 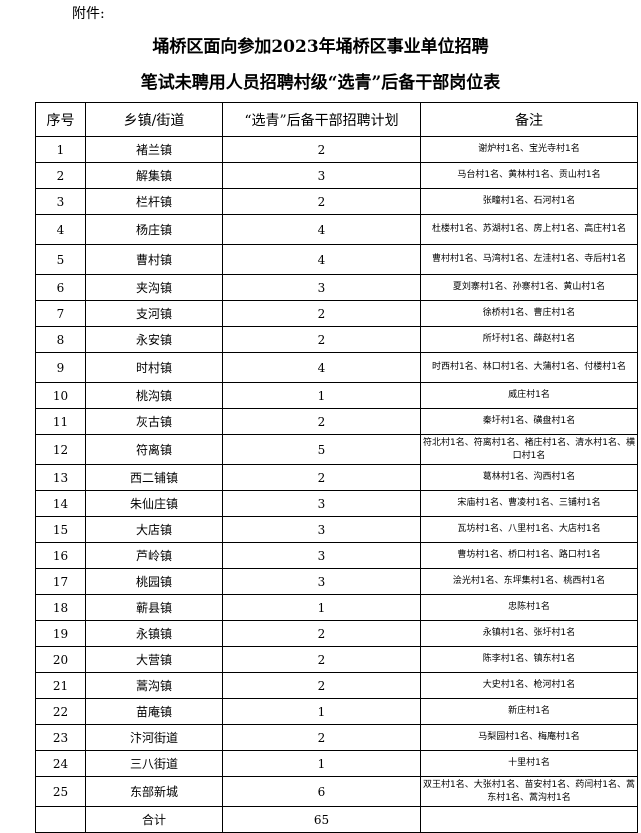 What do you see at coordinates (154, 477) in the screenshot?
I see `cell-town: 西二铺镇` at bounding box center [154, 477].